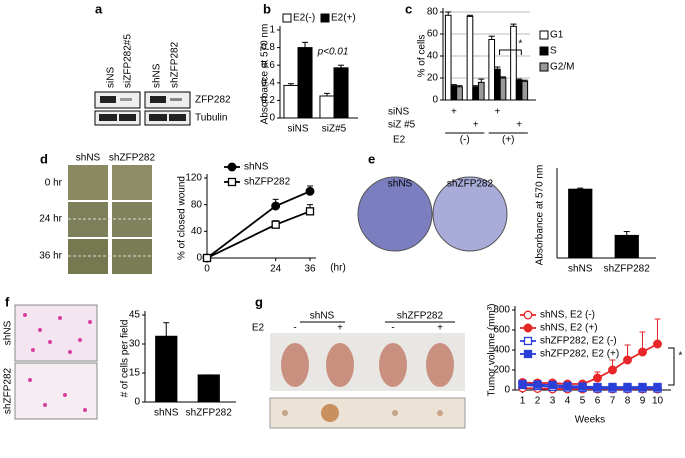 Image resolution: width=685 pixels, height=458 pixels. What do you see at coordinates (501, 330) in the screenshot?
I see `y-tick-label: 600` at bounding box center [501, 330].